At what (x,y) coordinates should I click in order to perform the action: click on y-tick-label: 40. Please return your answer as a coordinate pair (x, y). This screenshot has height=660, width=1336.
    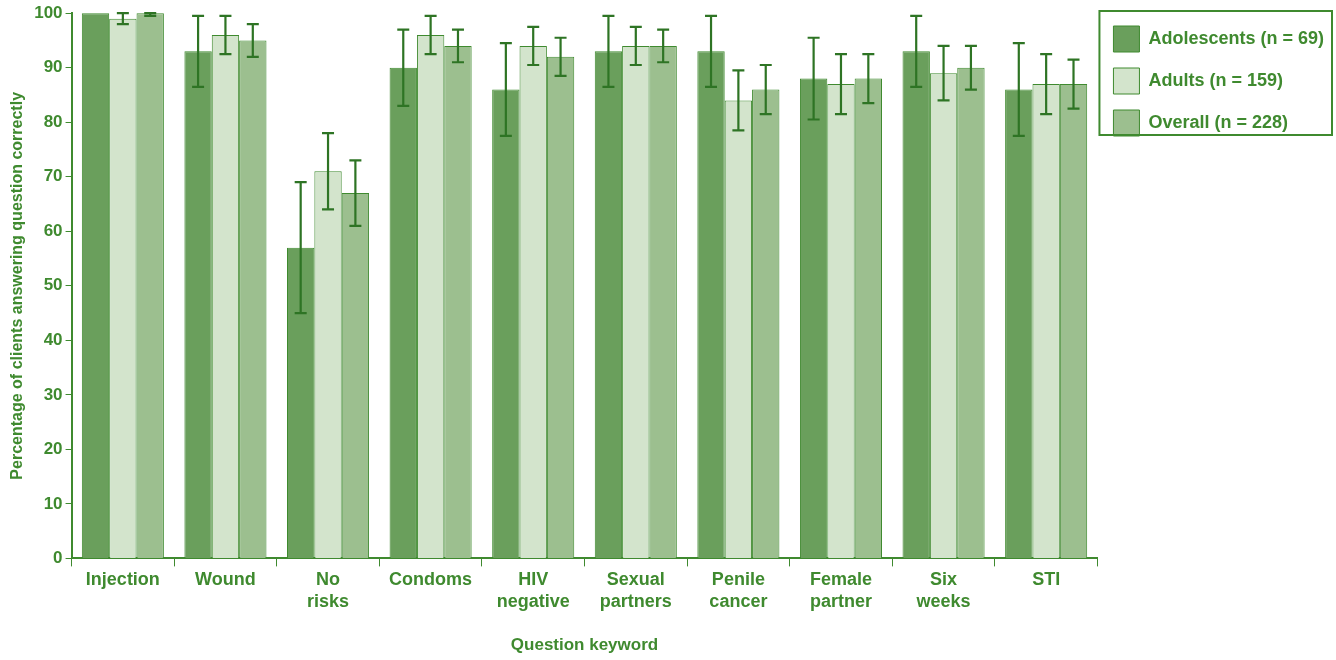
    Looking at the image, I should click on (53, 340).